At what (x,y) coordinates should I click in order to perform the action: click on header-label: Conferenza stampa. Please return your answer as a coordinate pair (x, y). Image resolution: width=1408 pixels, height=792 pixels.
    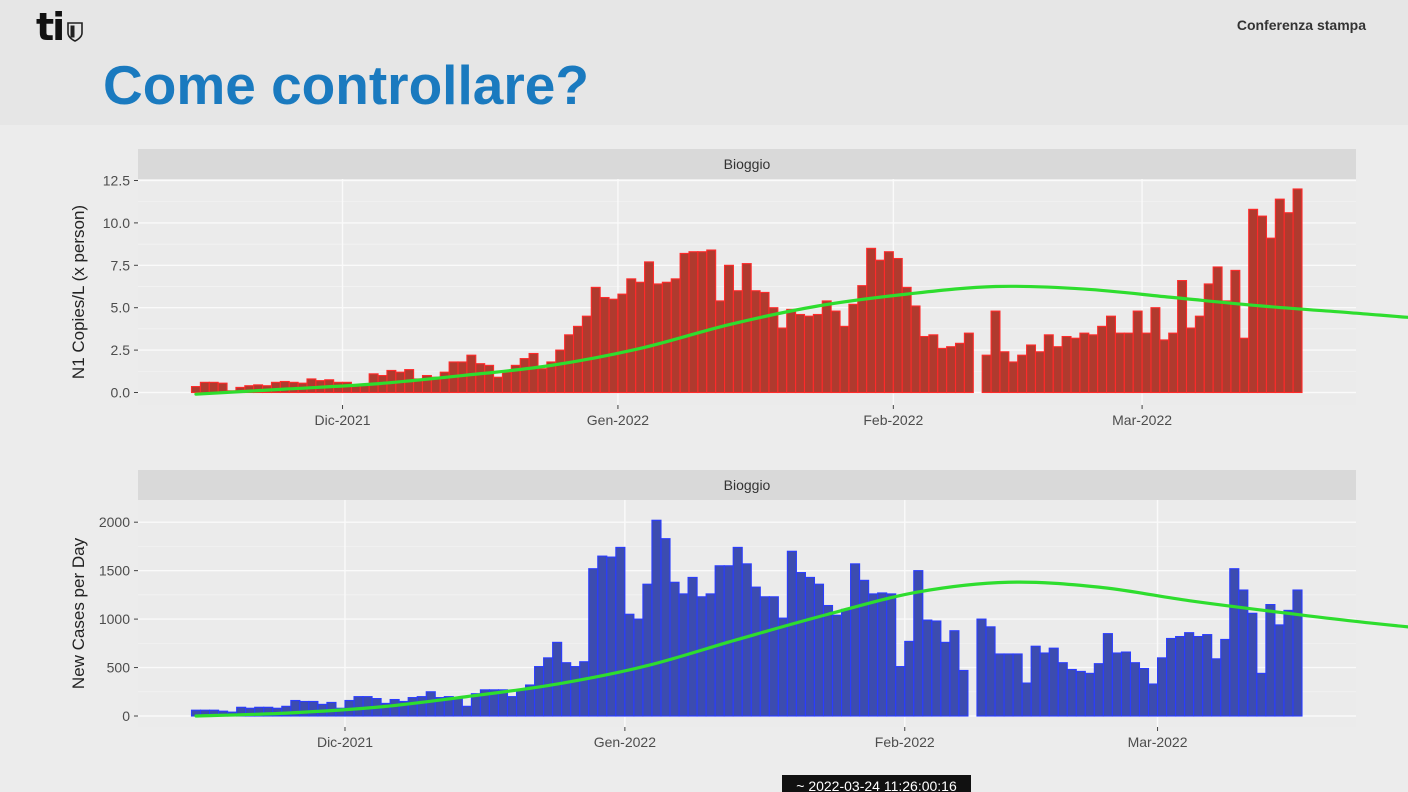
    Looking at the image, I should click on (1301, 25).